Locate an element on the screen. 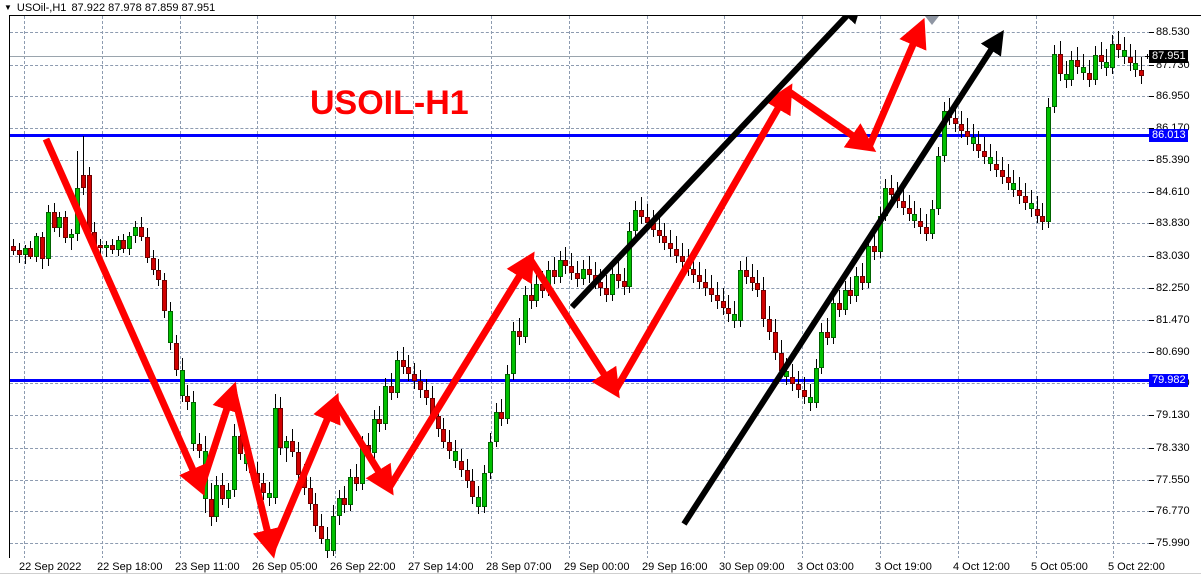 The image size is (1201, 579). time-axis-tick: 26 Sep 22:00 is located at coordinates (363, 567).